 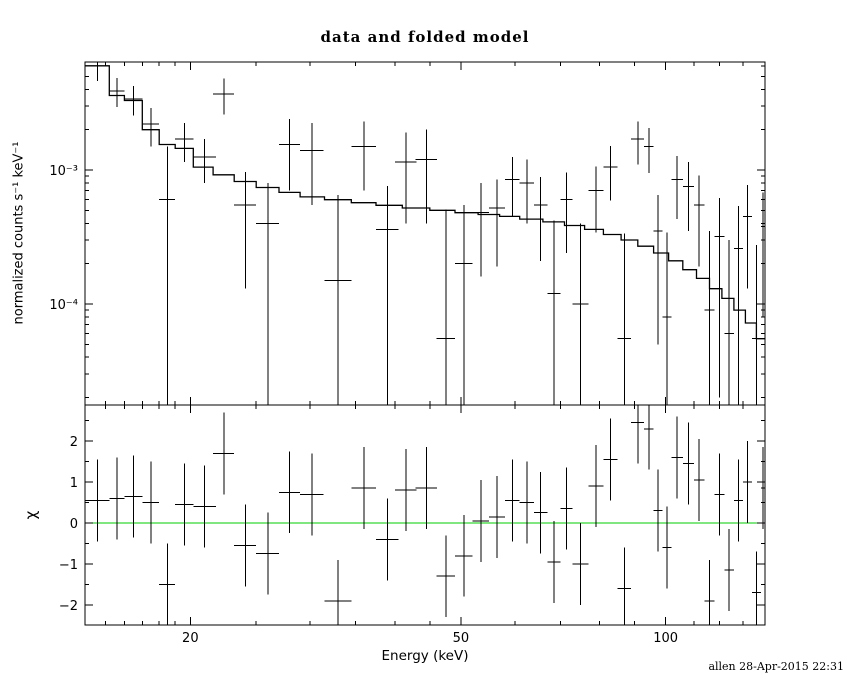 I want to click on y-axis-label-chi: χ, so click(x=31, y=515).